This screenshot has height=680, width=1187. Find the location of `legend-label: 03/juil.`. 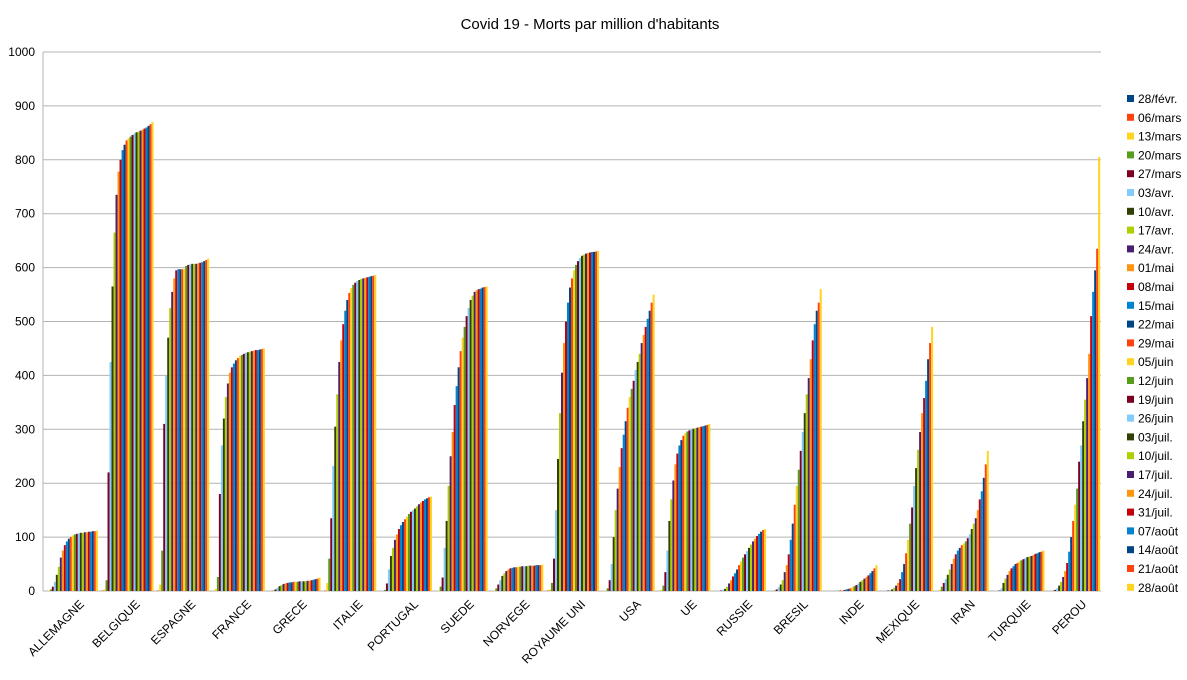

legend-label: 03/juil. is located at coordinates (1155, 437).